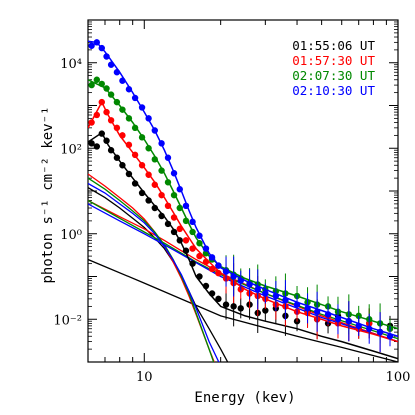  I want to click on y-tick-label: 10², so click(71, 149).